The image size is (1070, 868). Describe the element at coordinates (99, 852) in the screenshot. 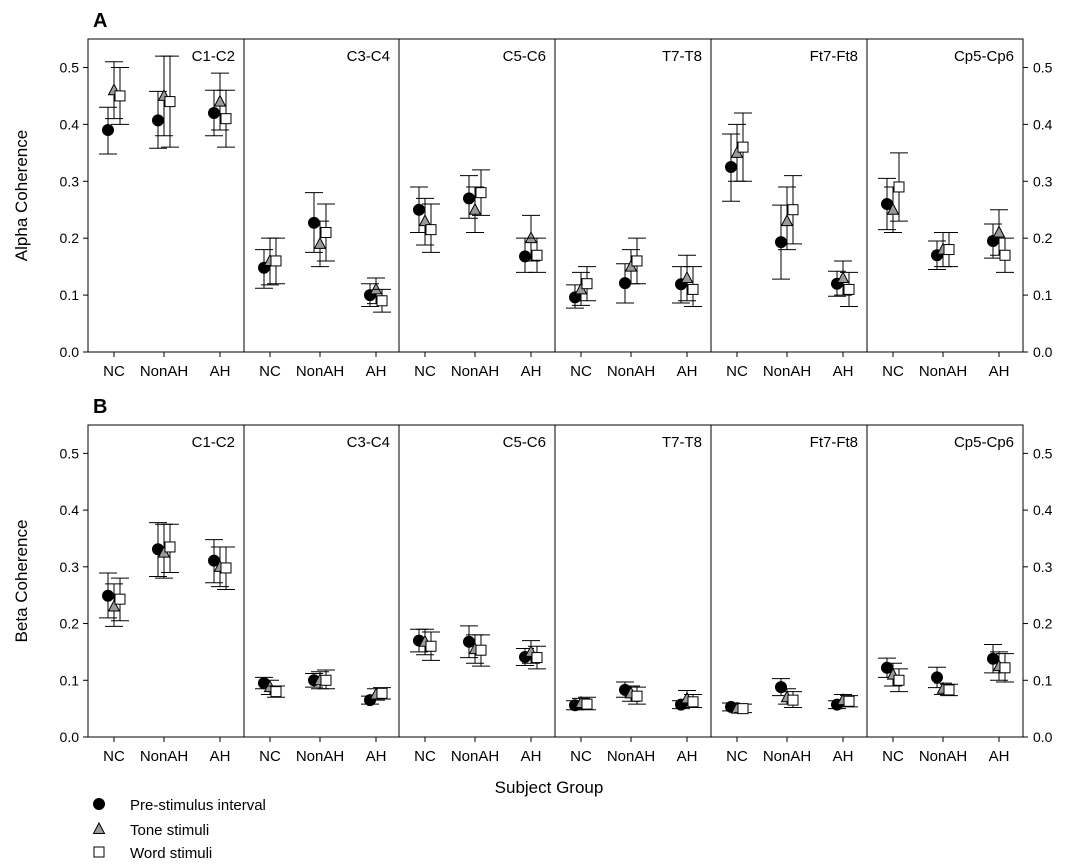

I see `legend-marker-square` at that location.